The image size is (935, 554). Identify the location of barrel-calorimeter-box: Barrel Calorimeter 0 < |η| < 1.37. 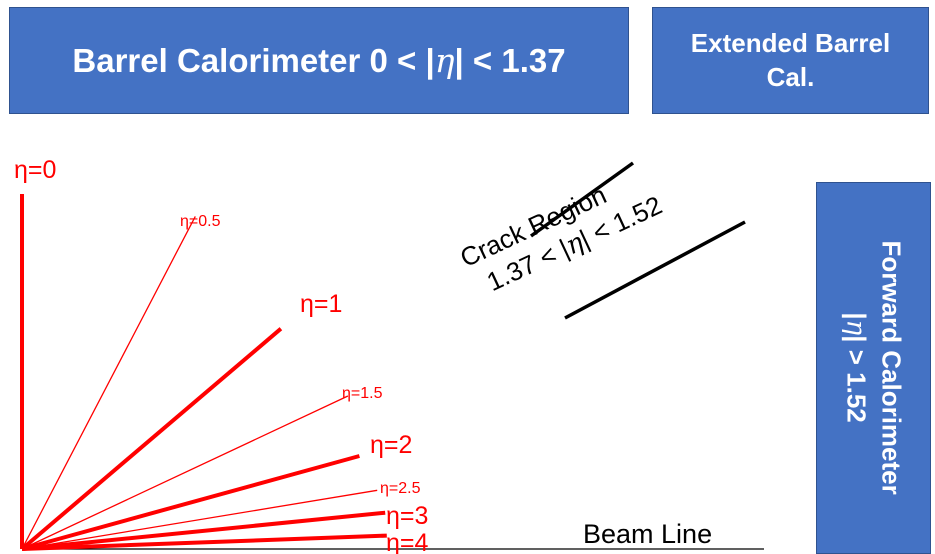
(319, 60).